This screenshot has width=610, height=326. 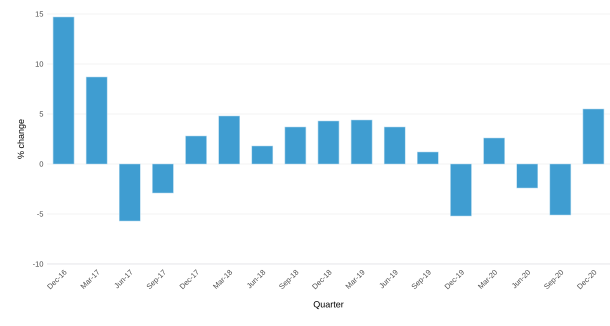 I want to click on x-axis-title: Quarter, so click(x=329, y=305).